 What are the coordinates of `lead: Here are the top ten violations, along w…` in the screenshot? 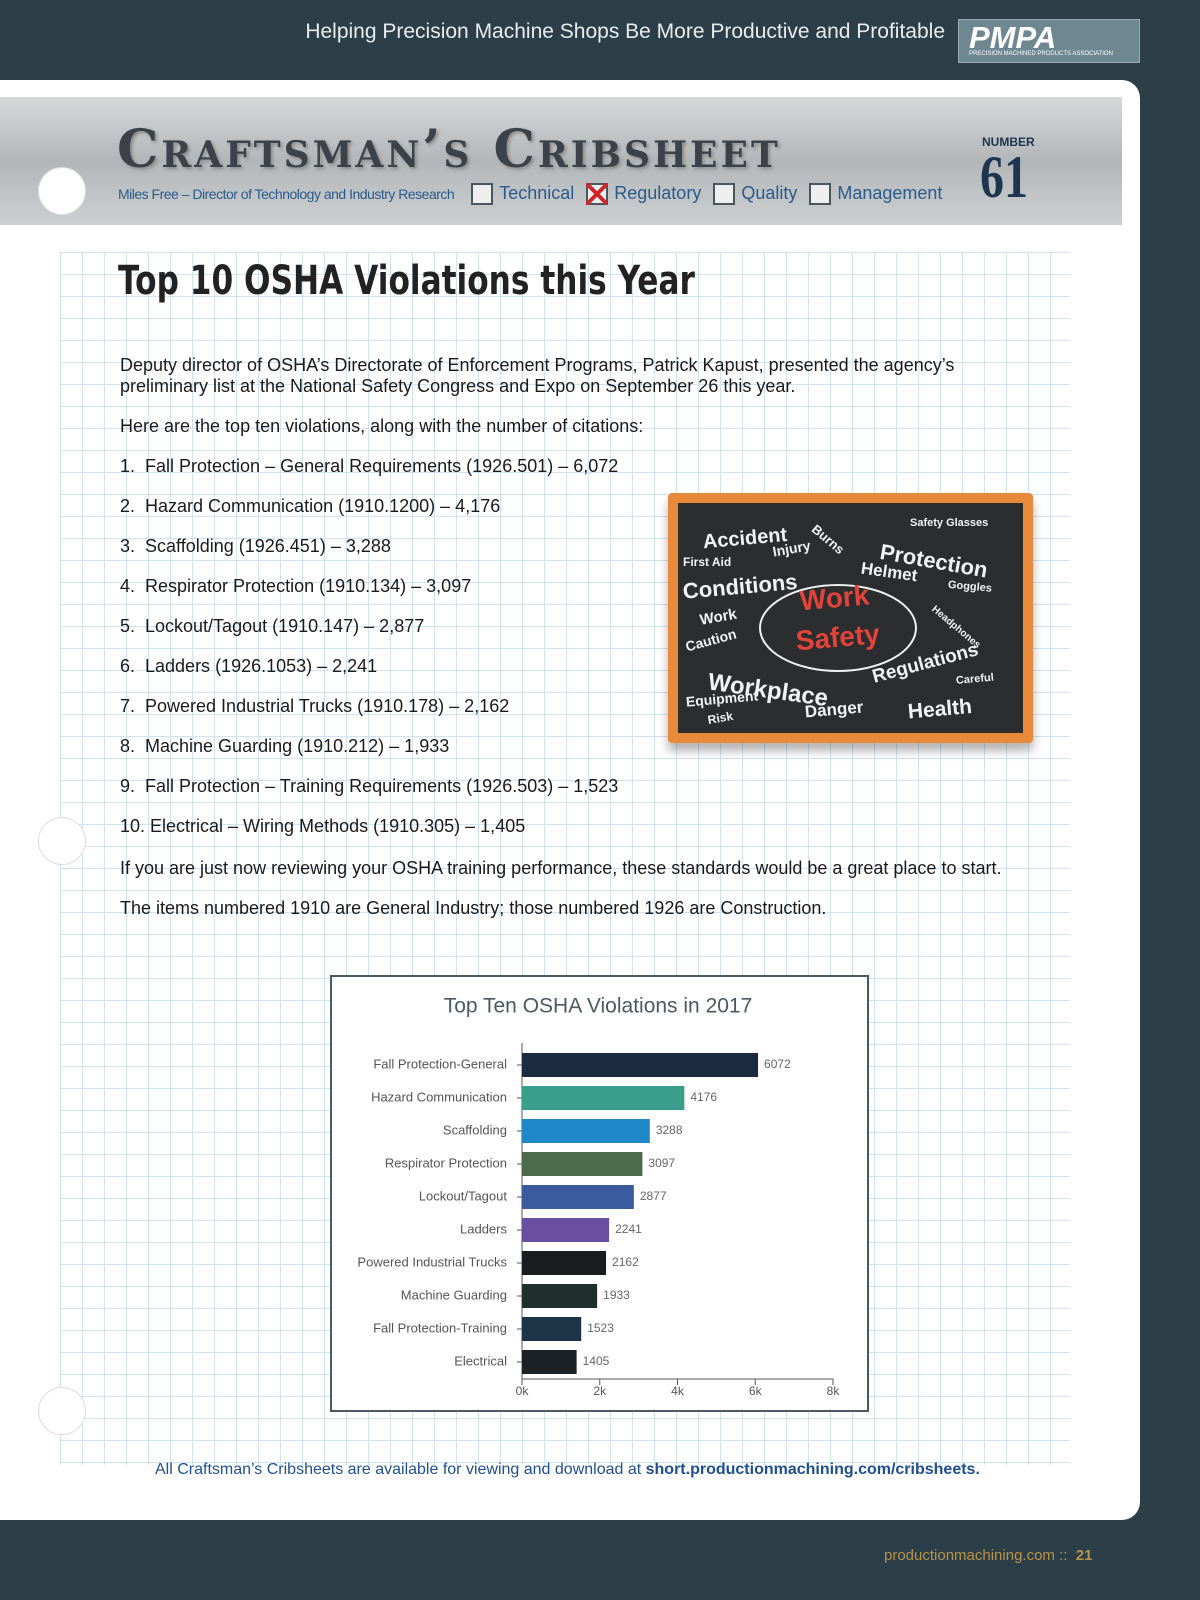 It's located at (382, 426).